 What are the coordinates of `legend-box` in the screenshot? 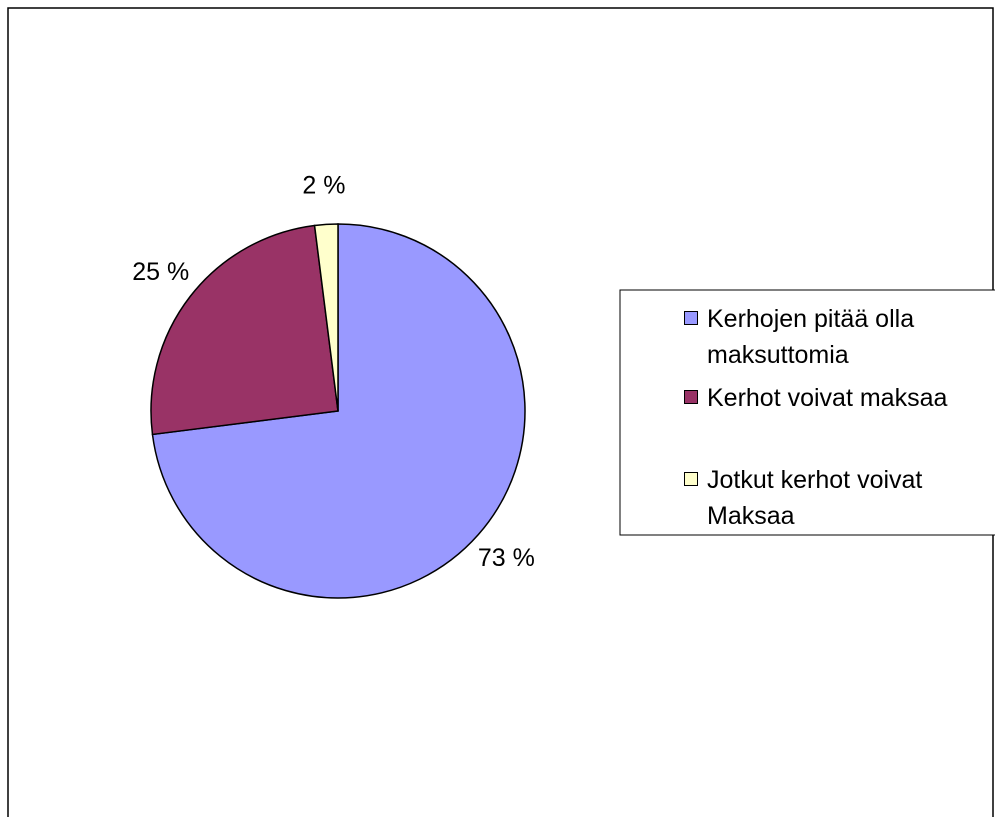 It's located at (807, 412).